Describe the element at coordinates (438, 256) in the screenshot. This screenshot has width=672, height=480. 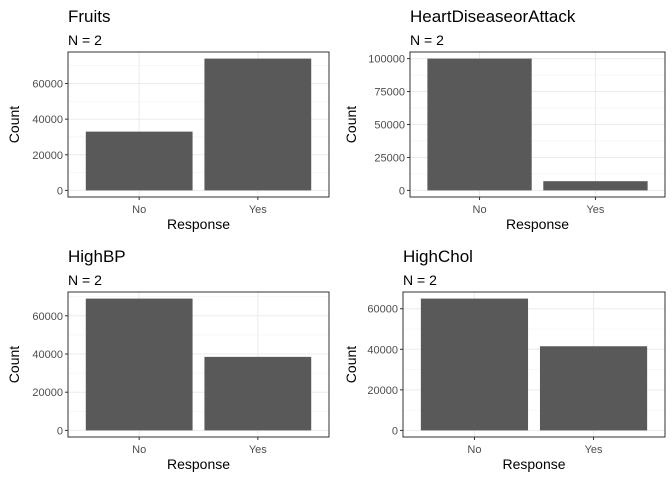
I see `chart-title: HighChol` at that location.